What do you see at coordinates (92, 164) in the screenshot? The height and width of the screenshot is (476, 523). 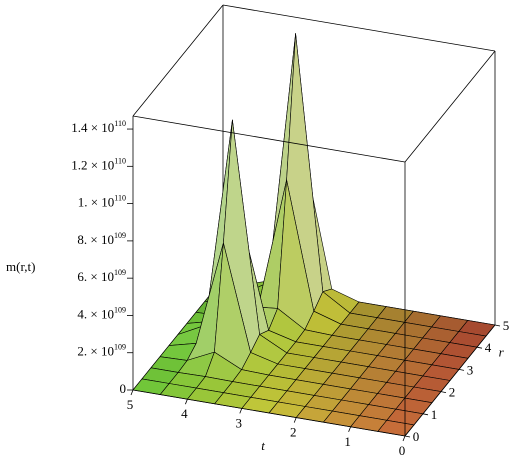 I see `z-tick-mantissa: 1.2 × 10` at bounding box center [92, 164].